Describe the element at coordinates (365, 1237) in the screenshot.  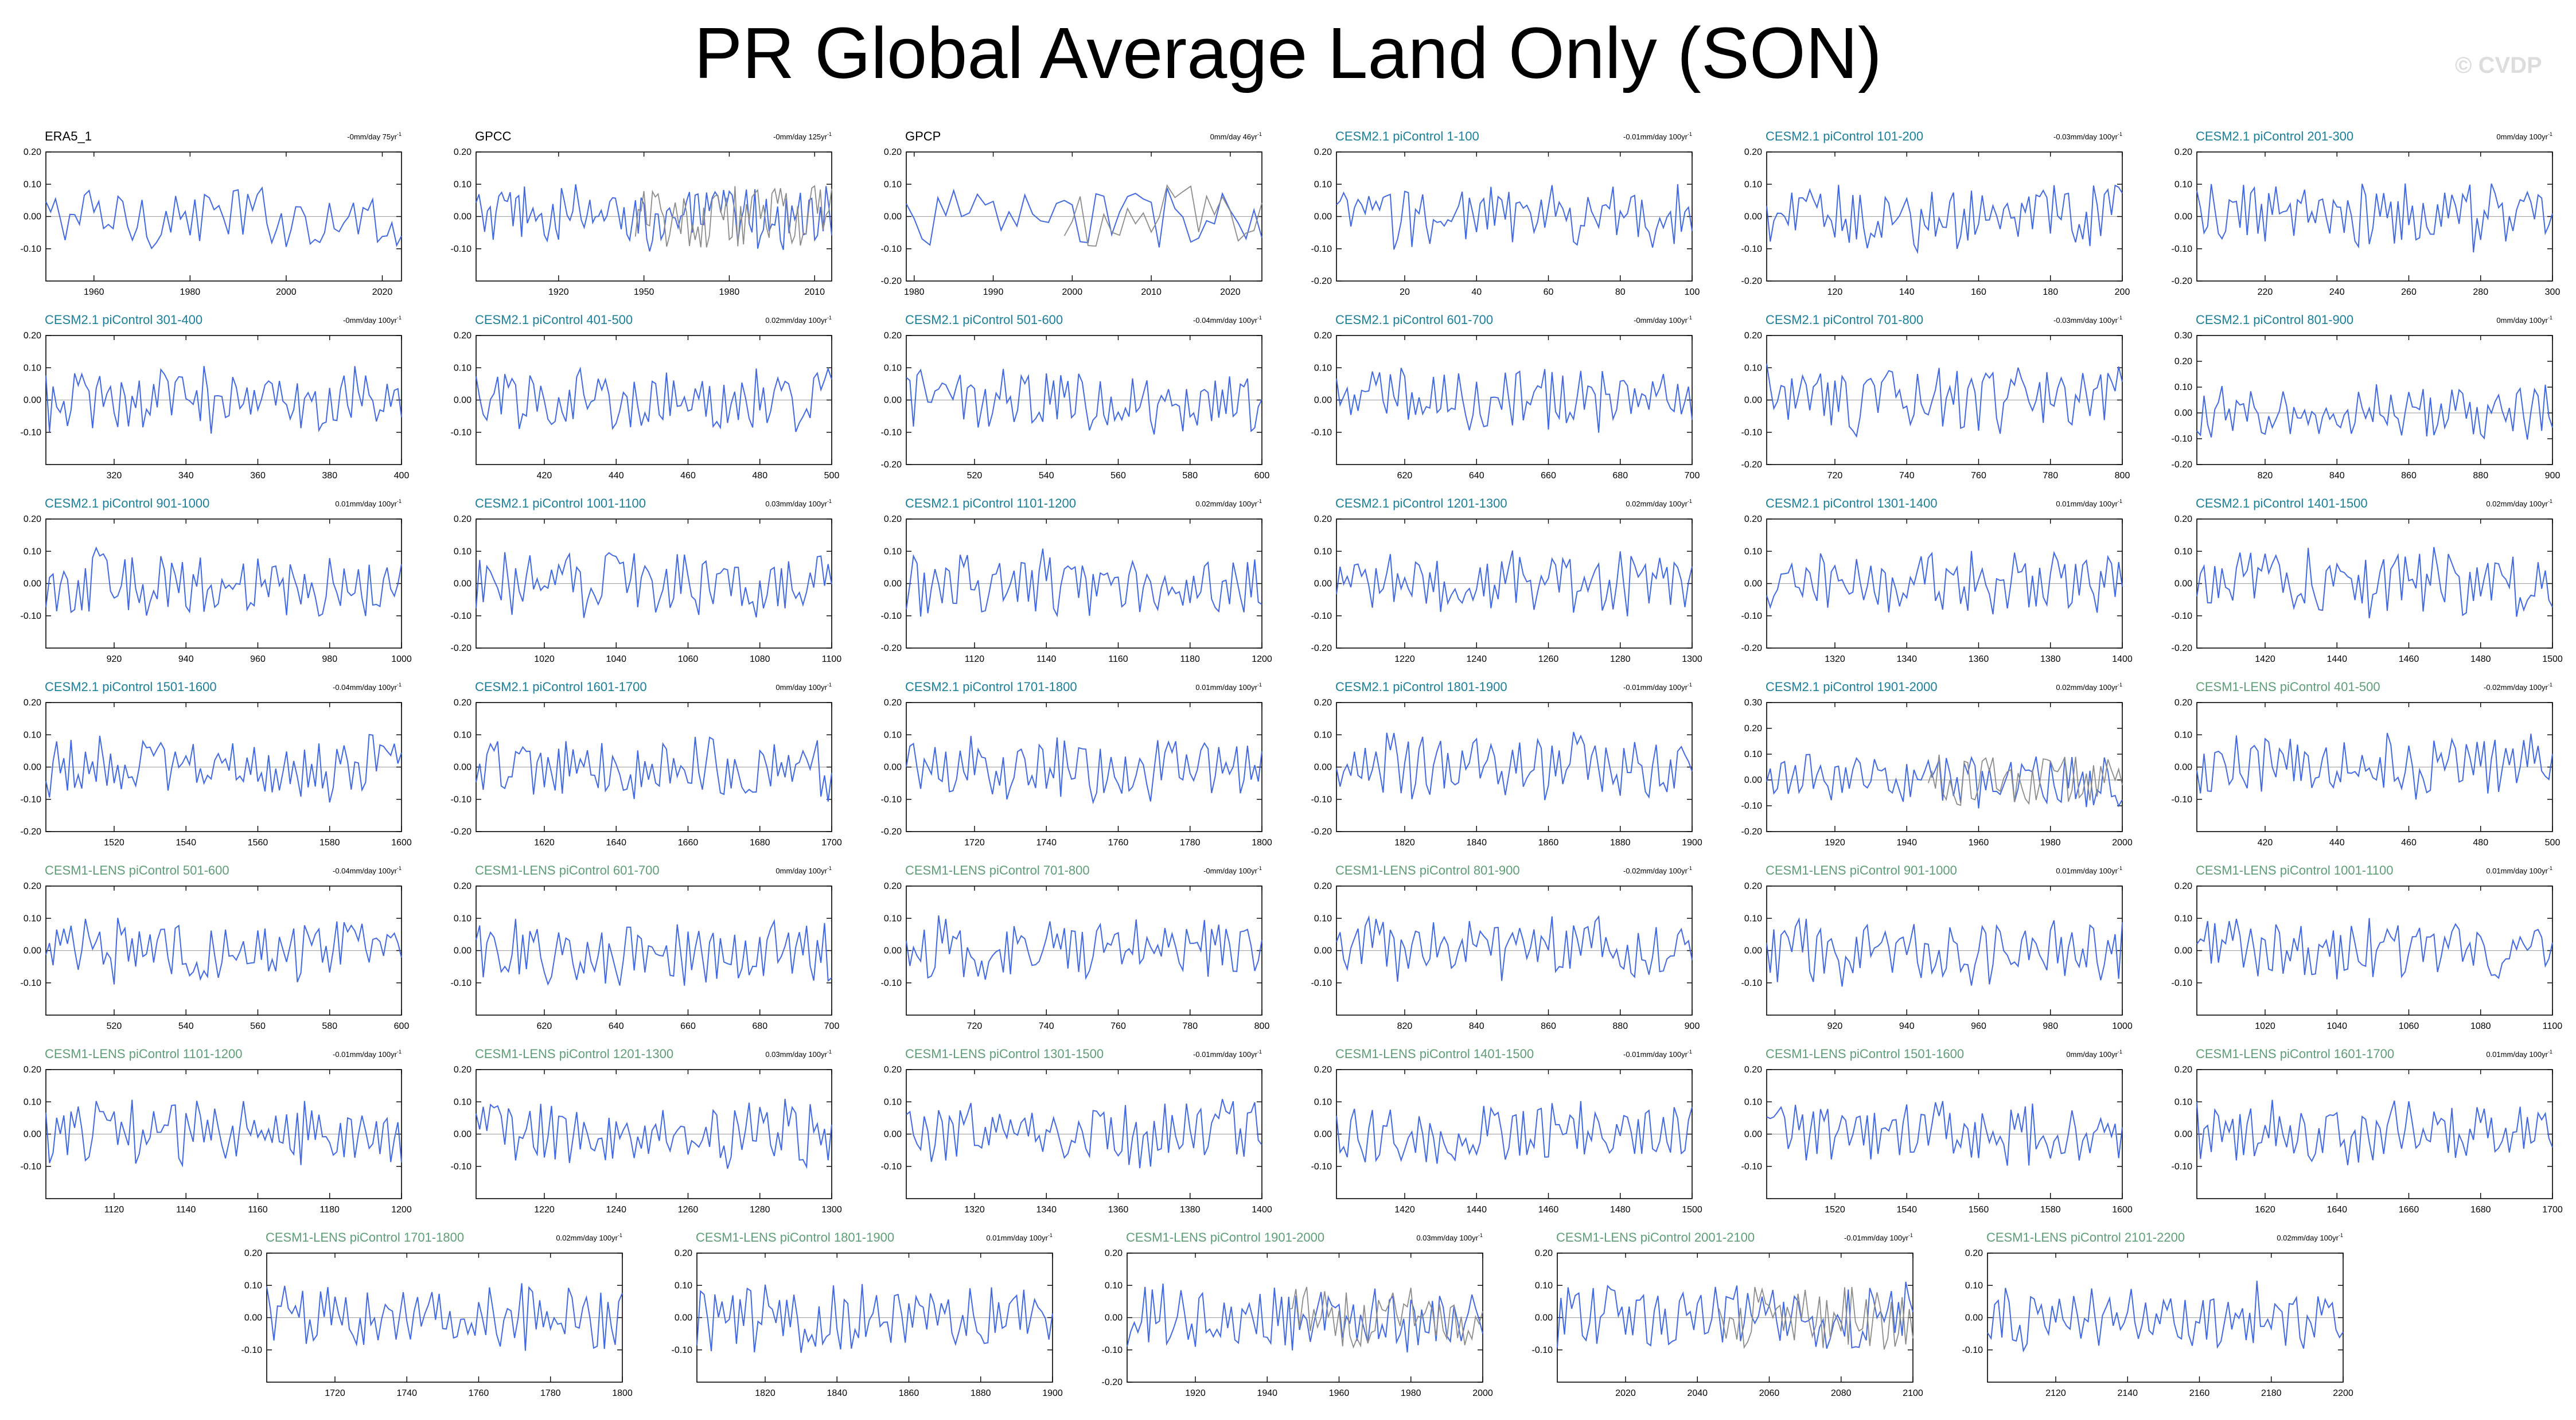
I see `panel-title: CESM1-LENS piControl 1701-1800` at that location.